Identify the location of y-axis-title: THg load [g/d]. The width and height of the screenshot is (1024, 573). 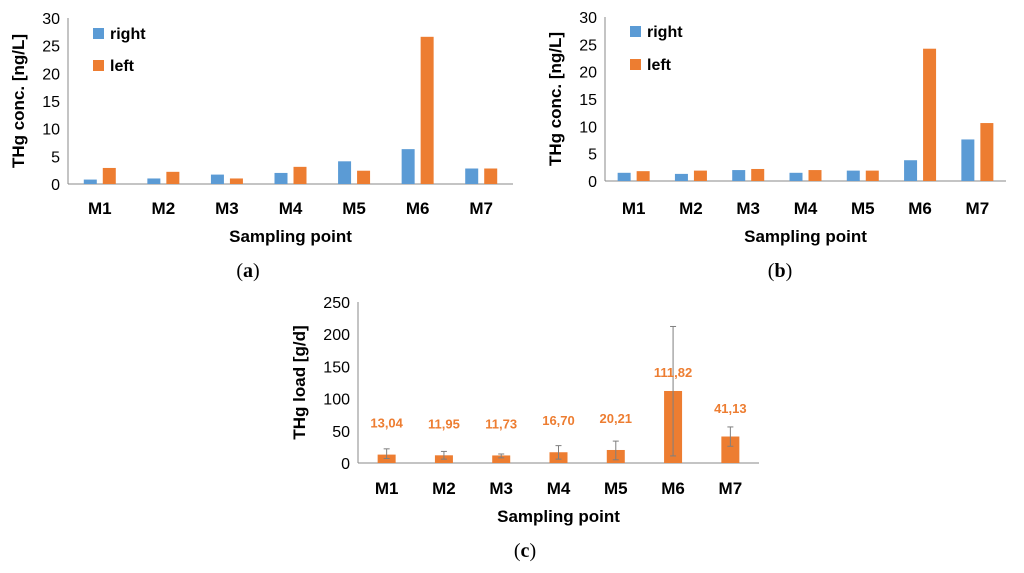
(299, 382).